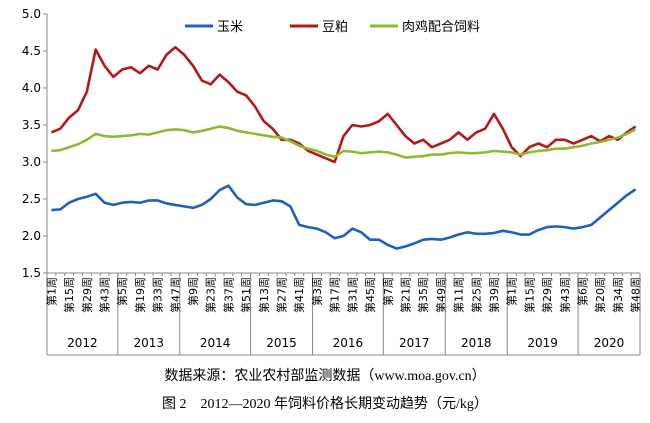  What do you see at coordinates (335, 27) in the screenshot?
I see `legend-label: 豆粕` at bounding box center [335, 27].